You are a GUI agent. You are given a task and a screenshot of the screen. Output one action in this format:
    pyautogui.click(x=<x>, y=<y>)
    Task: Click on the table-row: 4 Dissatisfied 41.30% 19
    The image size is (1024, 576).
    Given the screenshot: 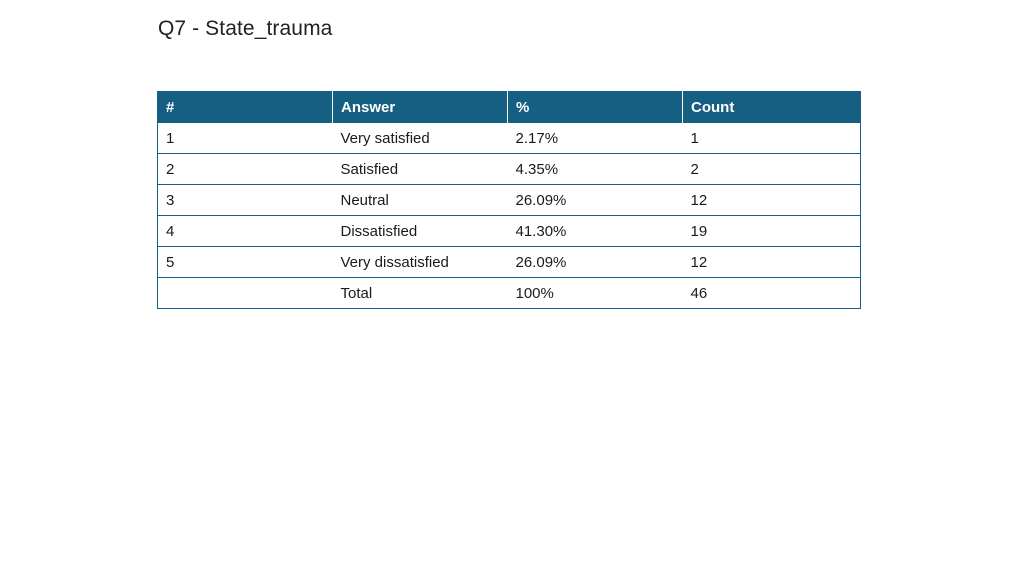 What is the action you would take?
    pyautogui.click(x=509, y=231)
    